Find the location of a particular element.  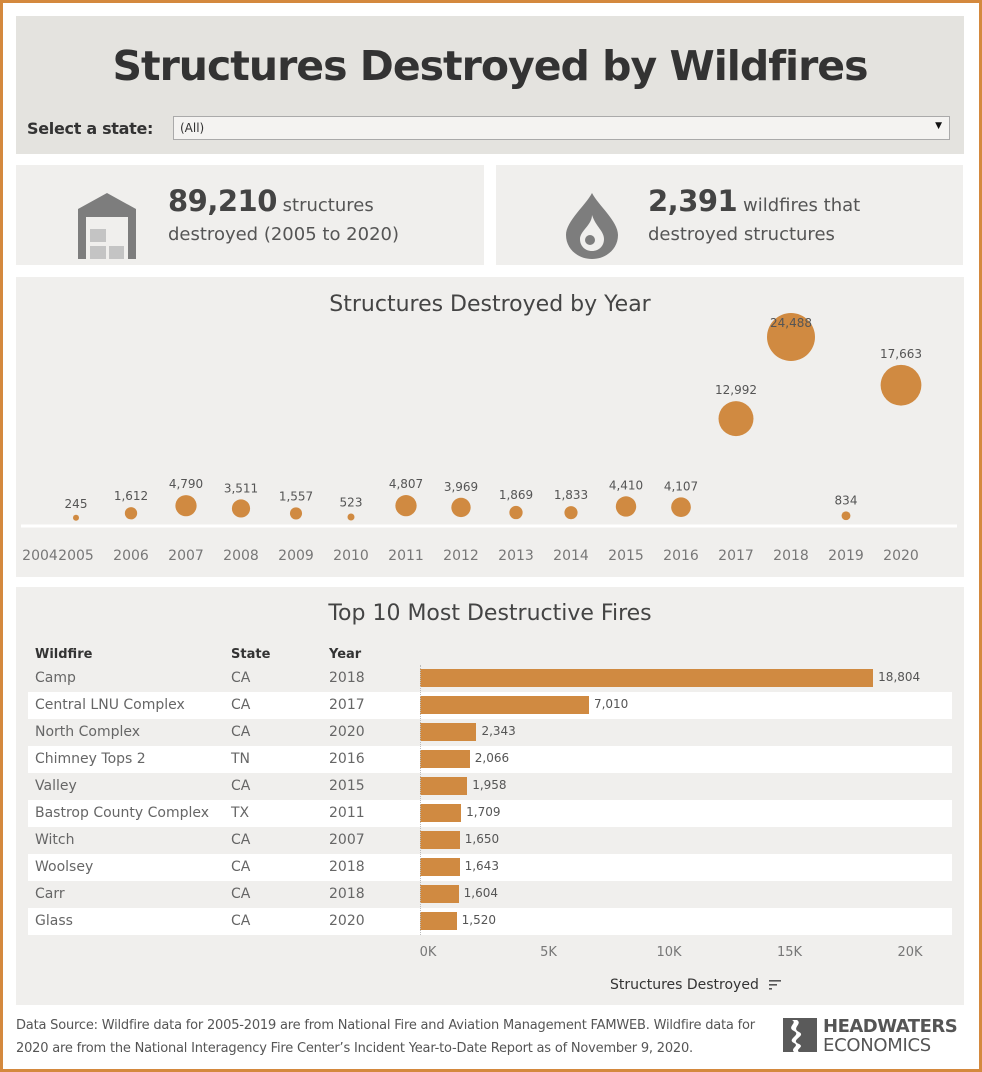

table-row: Witch CA 2007 1,650 is located at coordinates (490, 840).